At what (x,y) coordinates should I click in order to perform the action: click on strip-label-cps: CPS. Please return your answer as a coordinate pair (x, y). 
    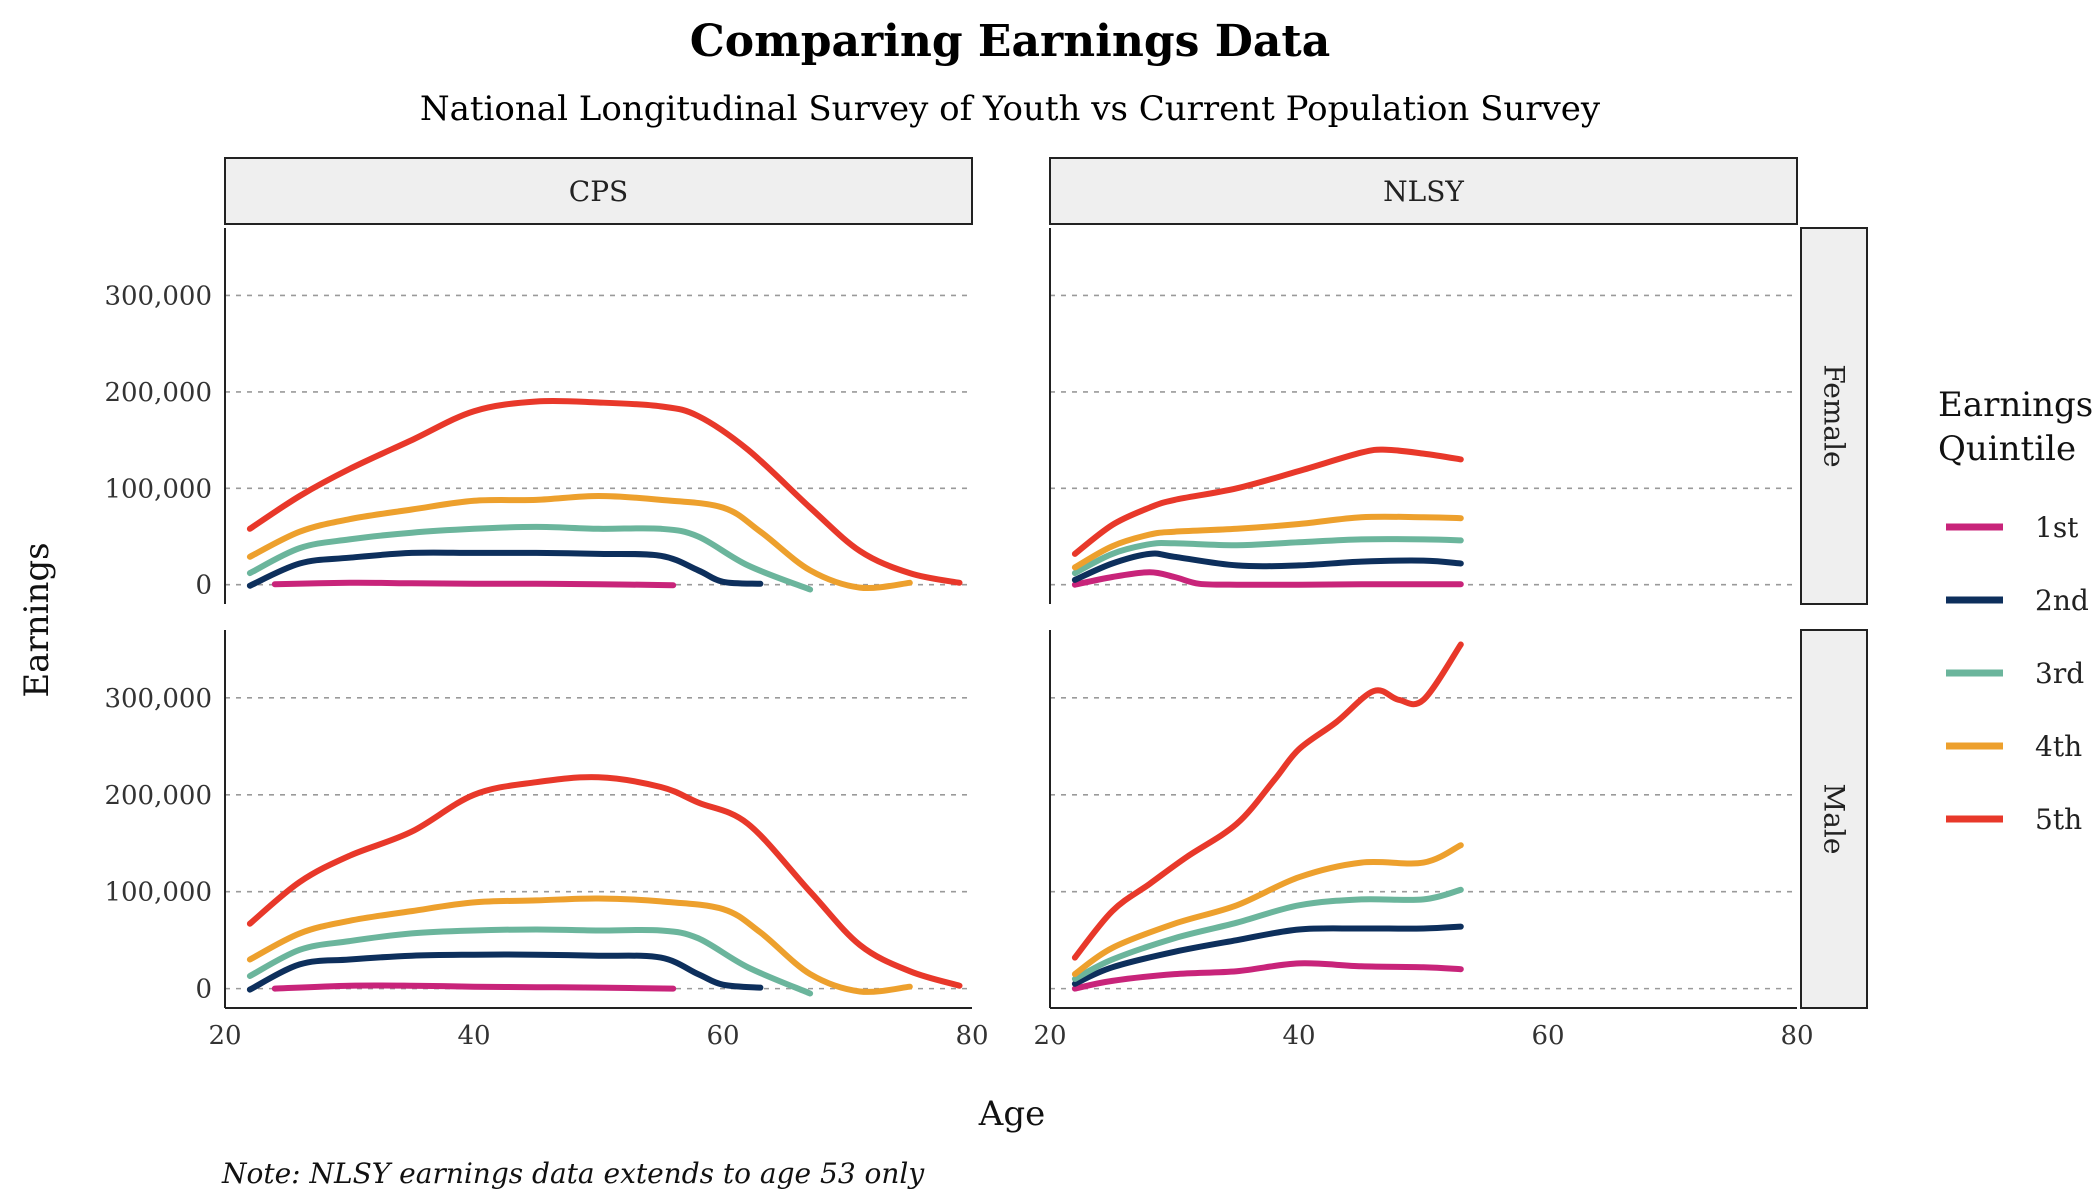
    Looking at the image, I should click on (598, 191).